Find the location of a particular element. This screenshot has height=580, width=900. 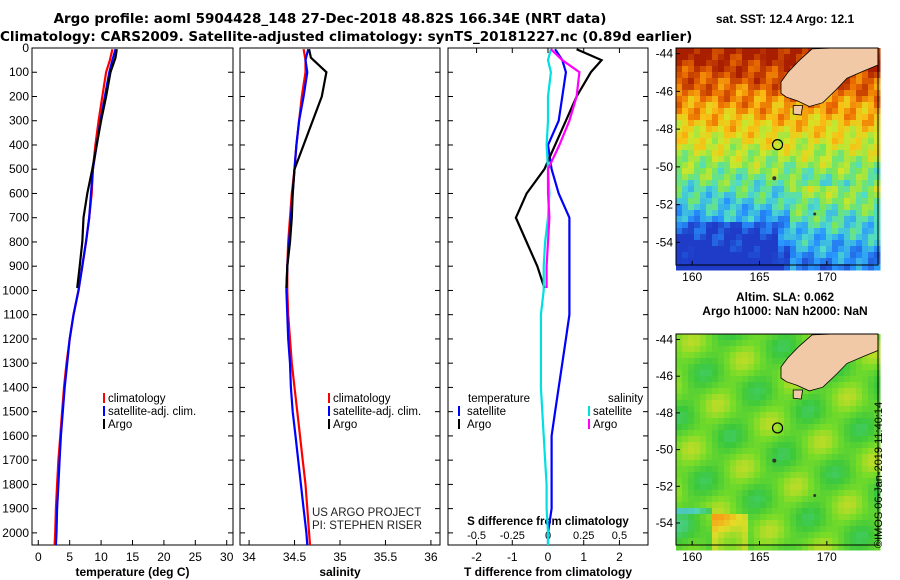

x-tick-label: 2 is located at coordinates (619, 557).